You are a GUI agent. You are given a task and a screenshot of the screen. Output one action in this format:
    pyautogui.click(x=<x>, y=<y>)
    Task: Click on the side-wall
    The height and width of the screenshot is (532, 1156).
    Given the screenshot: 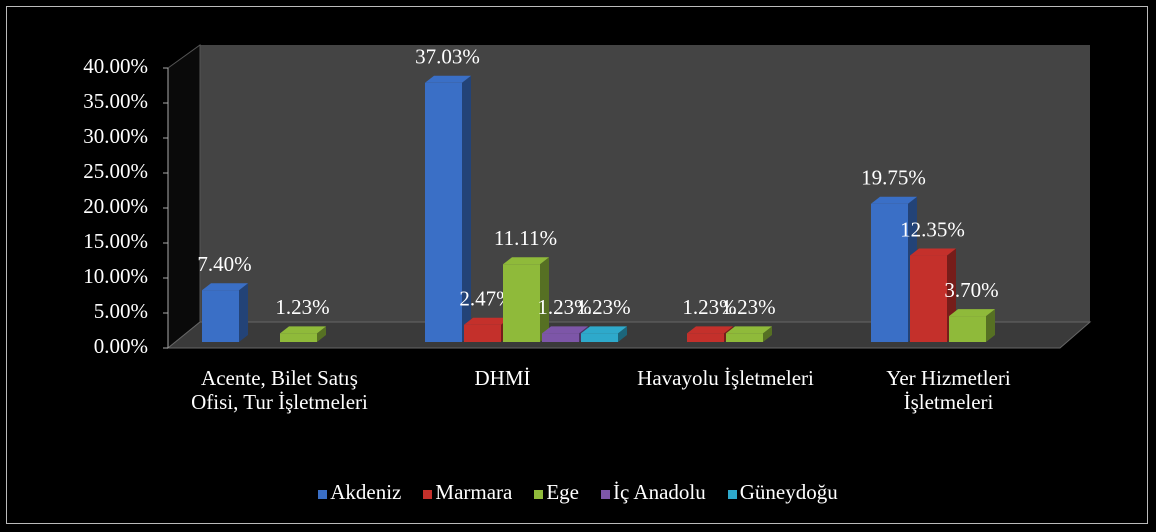 What is the action you would take?
    pyautogui.click(x=184, y=197)
    